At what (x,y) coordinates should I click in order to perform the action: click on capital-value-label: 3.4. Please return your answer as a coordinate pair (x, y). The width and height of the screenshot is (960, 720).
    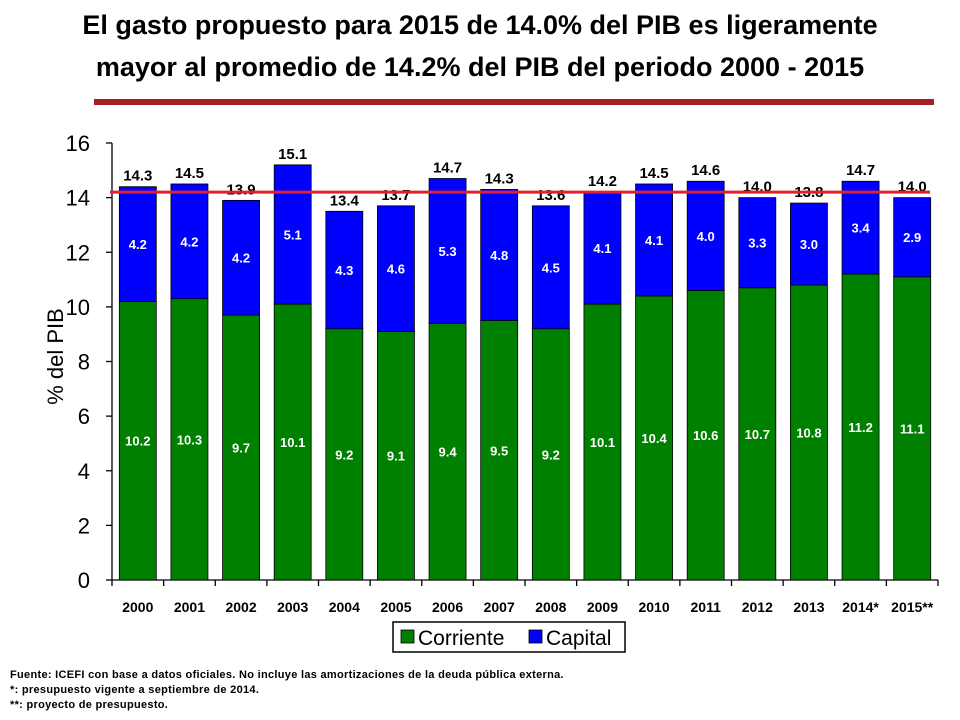
    Looking at the image, I should click on (861, 228).